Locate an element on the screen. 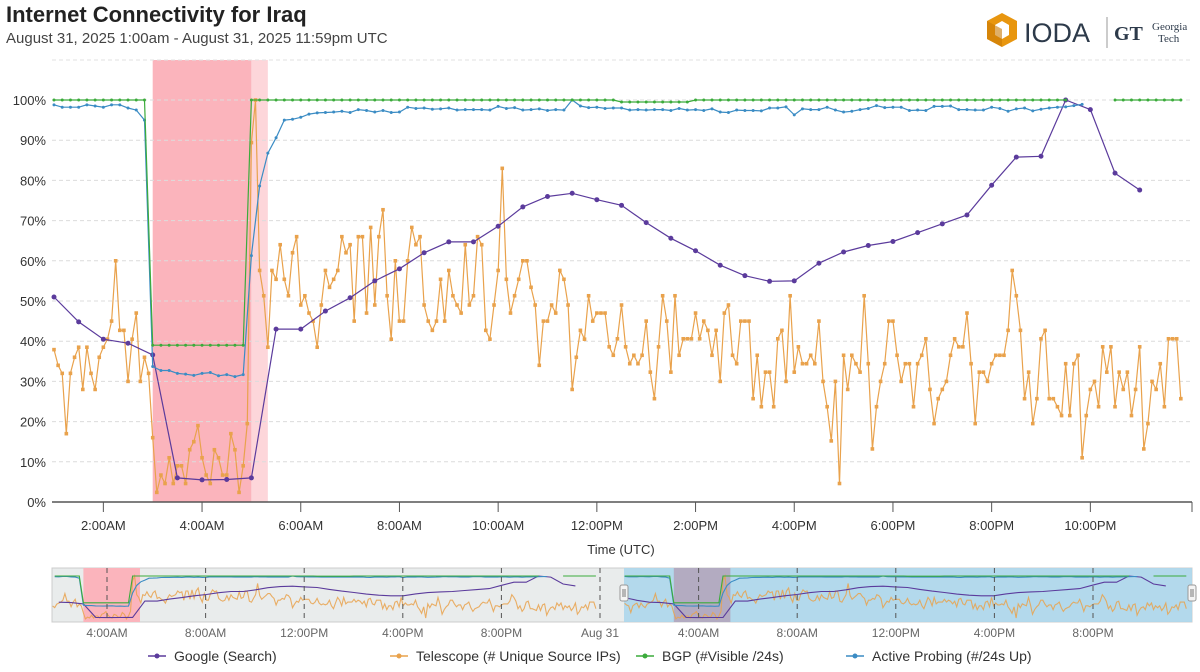 The image size is (1200, 672). navigator-probing-line is located at coordinates (300, 591).